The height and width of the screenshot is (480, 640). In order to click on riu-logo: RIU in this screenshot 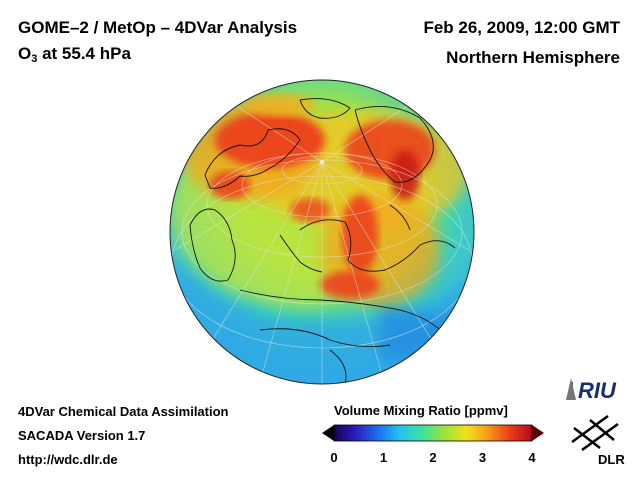, I will do `click(591, 390)`.